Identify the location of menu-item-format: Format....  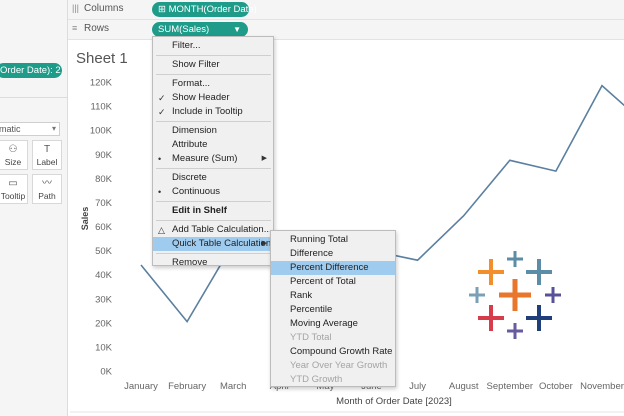
(213, 84).